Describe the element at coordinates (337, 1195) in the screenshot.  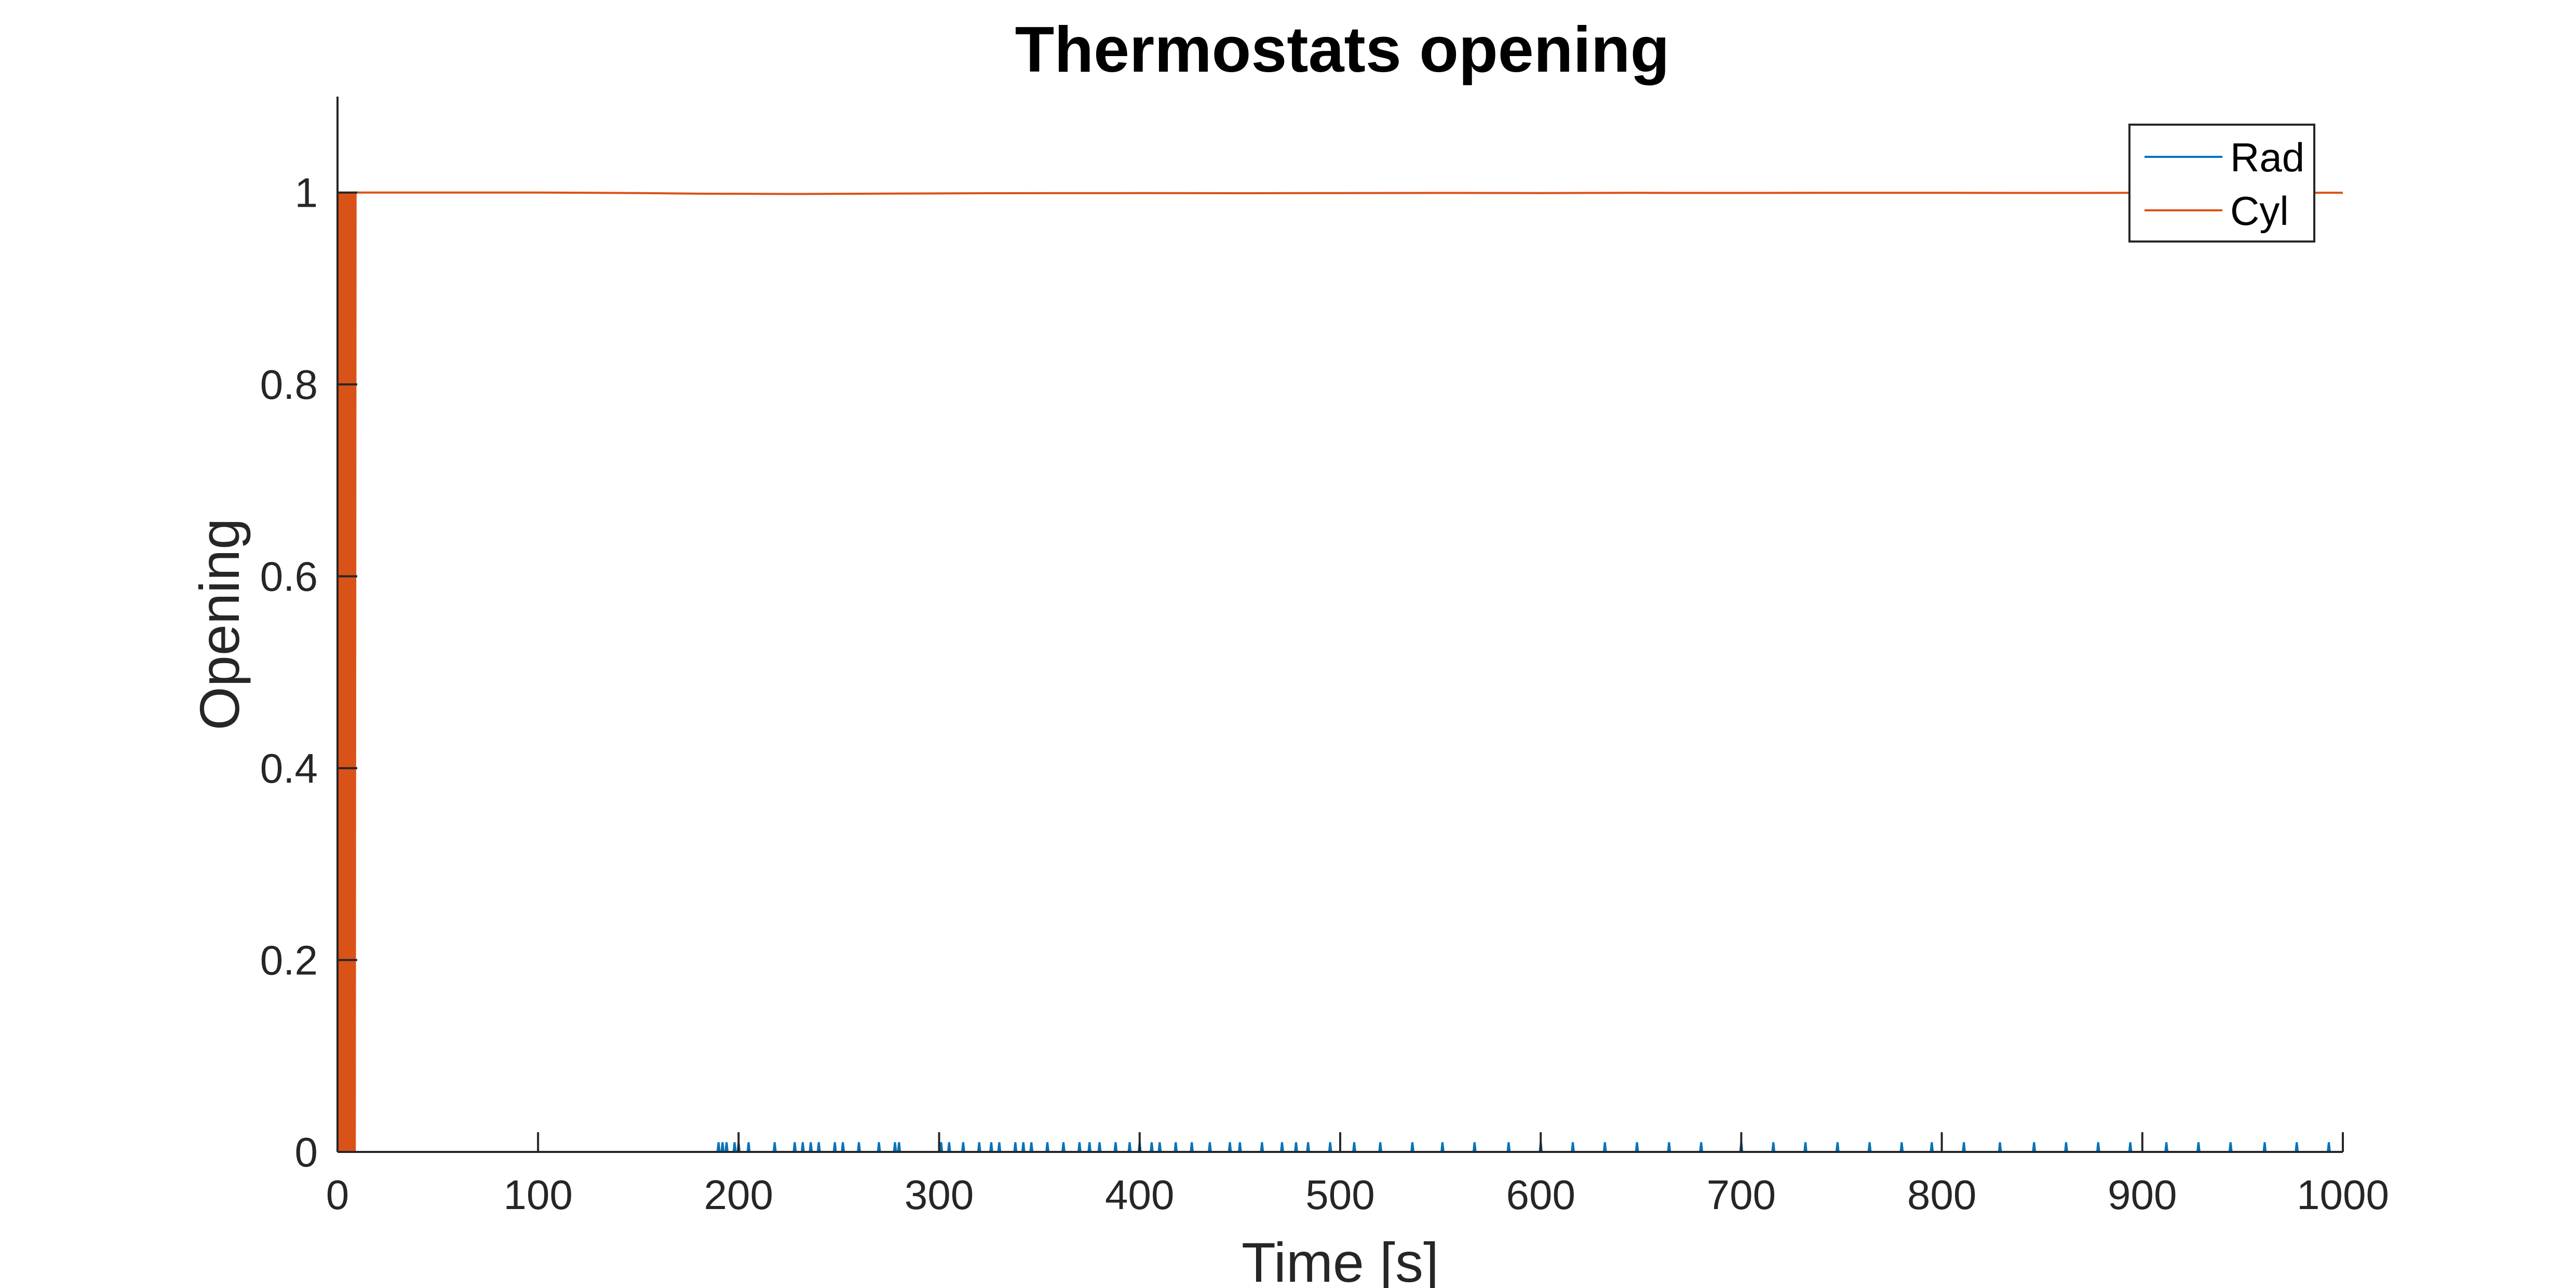
I see `x-tick-label: 0` at that location.